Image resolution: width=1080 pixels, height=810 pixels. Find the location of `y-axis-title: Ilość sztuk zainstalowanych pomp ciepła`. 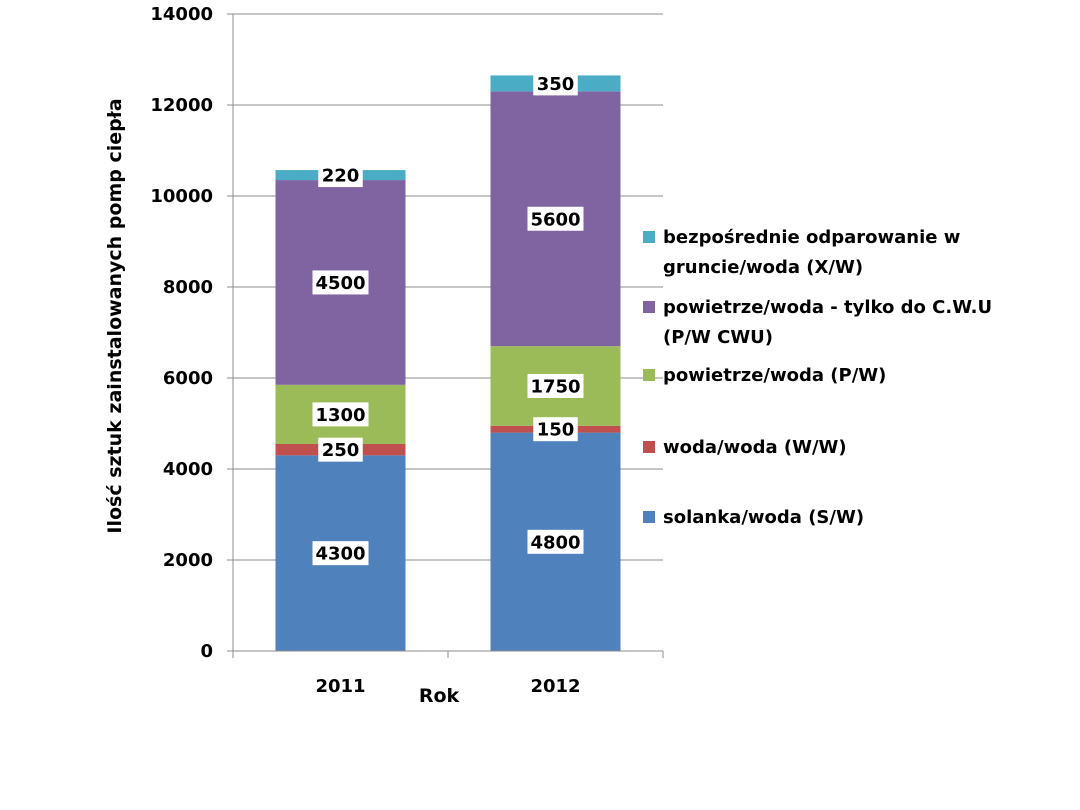

y-axis-title: Ilość sztuk zainstalowanych pomp ciepła is located at coordinates (115, 315).